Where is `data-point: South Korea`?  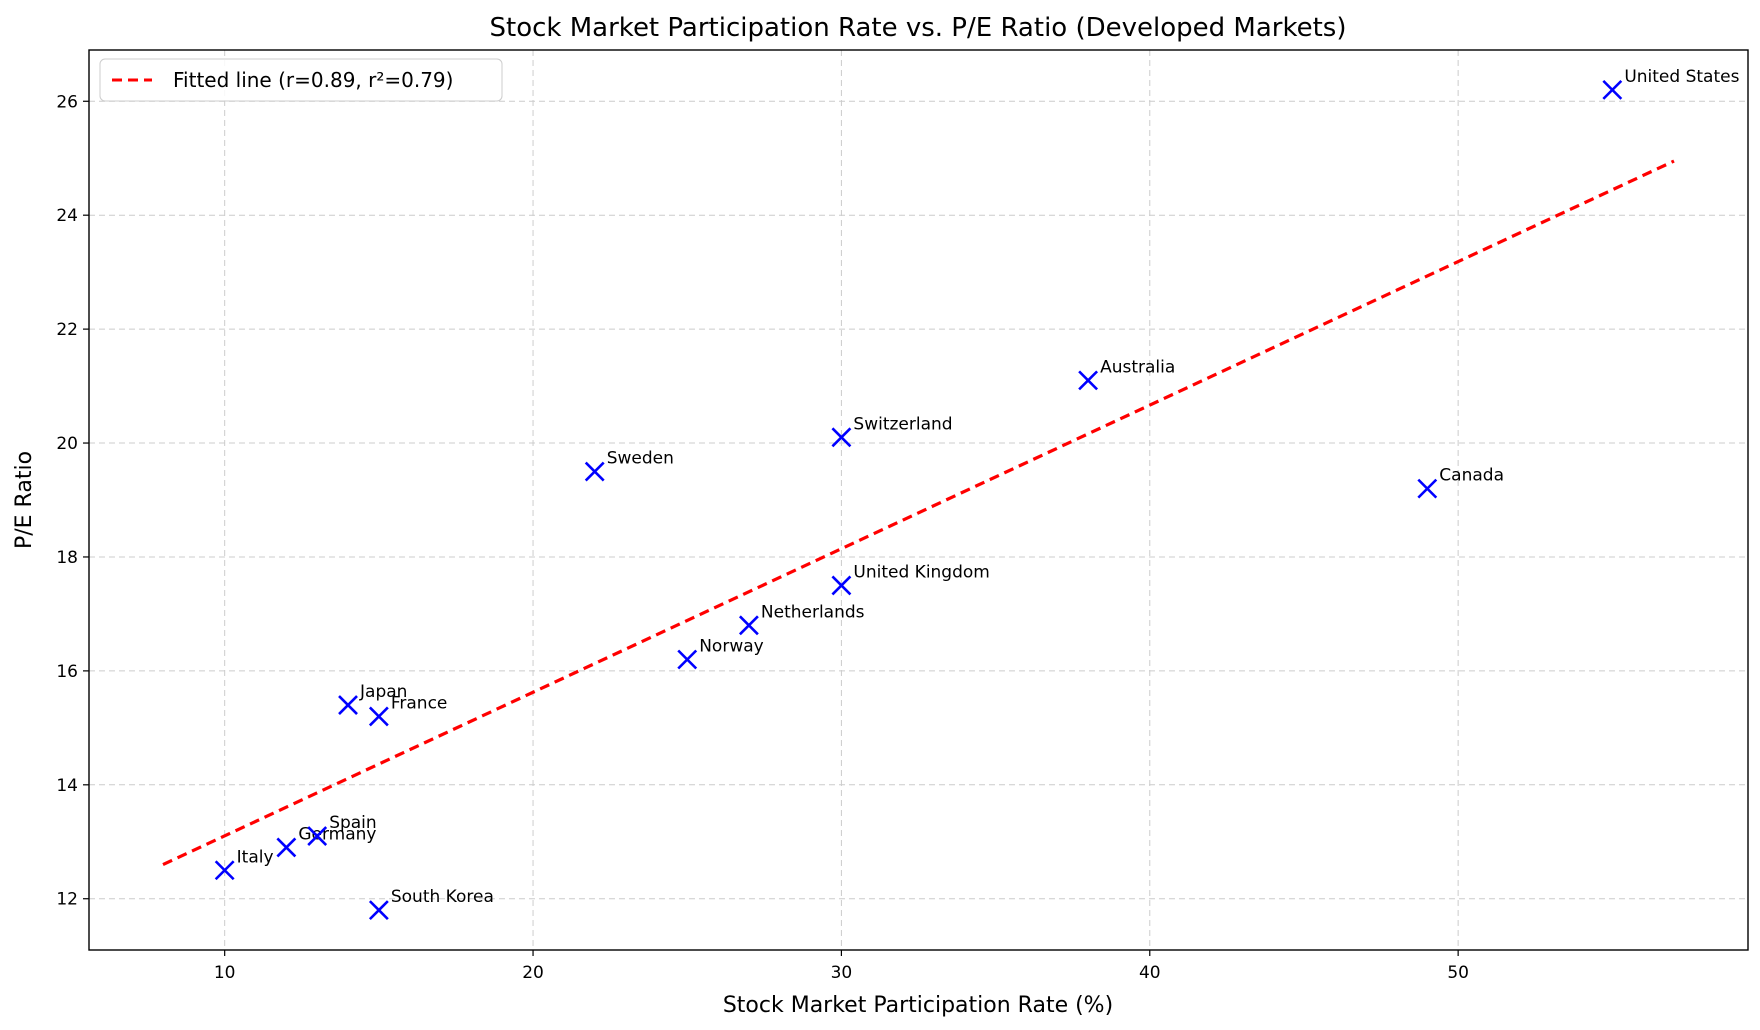
data-point: South Korea is located at coordinates (431, 904).